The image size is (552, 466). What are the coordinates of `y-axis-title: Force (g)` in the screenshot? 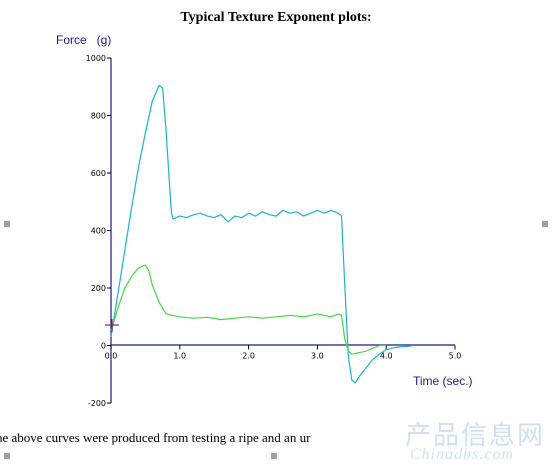 It's located at (83, 40).